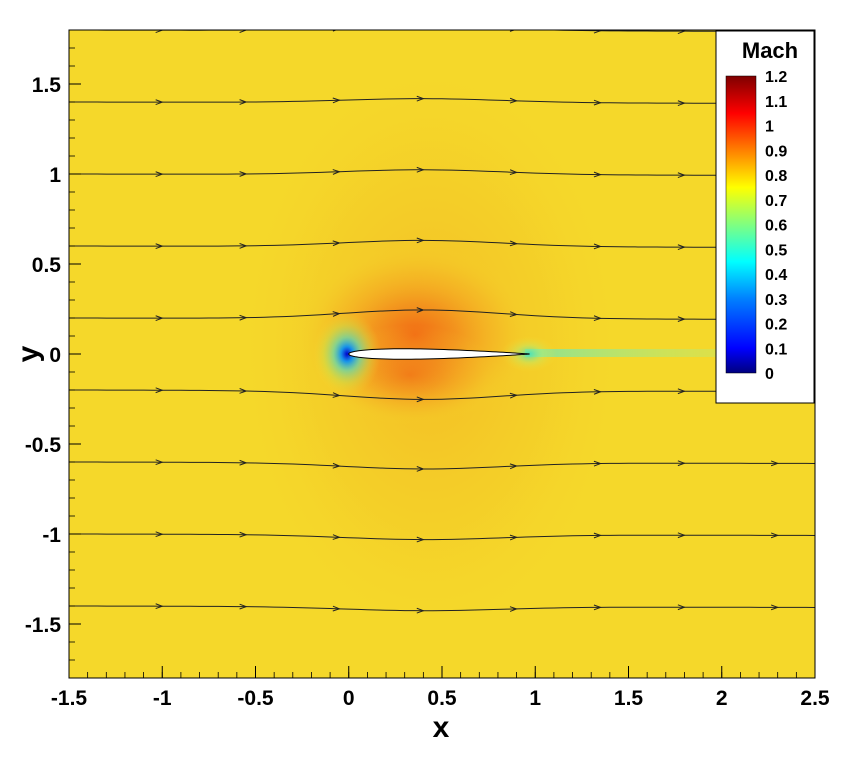 Image resolution: width=849 pixels, height=764 pixels. What do you see at coordinates (722, 698) in the screenshot?
I see `x-tick-label: 2` at bounding box center [722, 698].